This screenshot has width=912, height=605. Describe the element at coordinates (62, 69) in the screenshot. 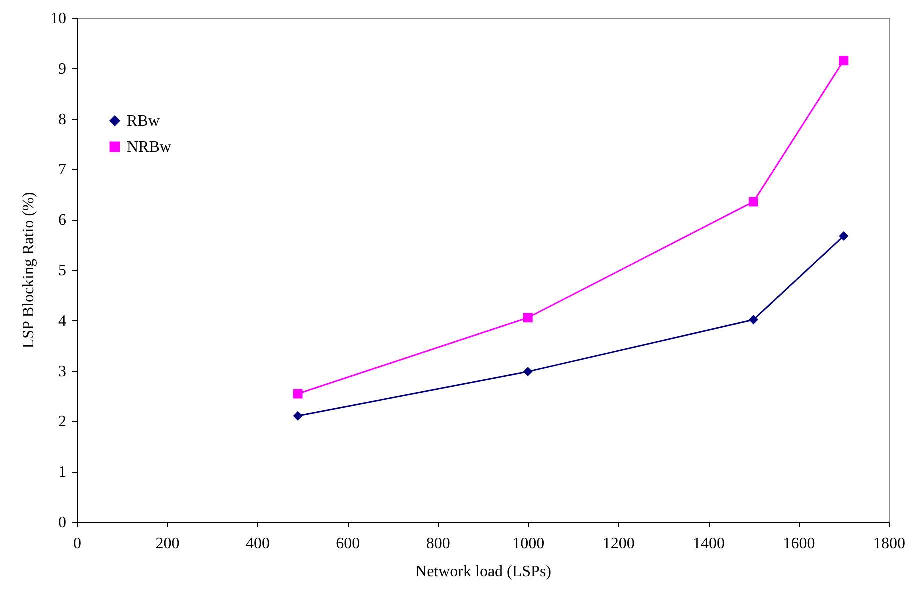

I see `y-tick-label: 9` at that location.